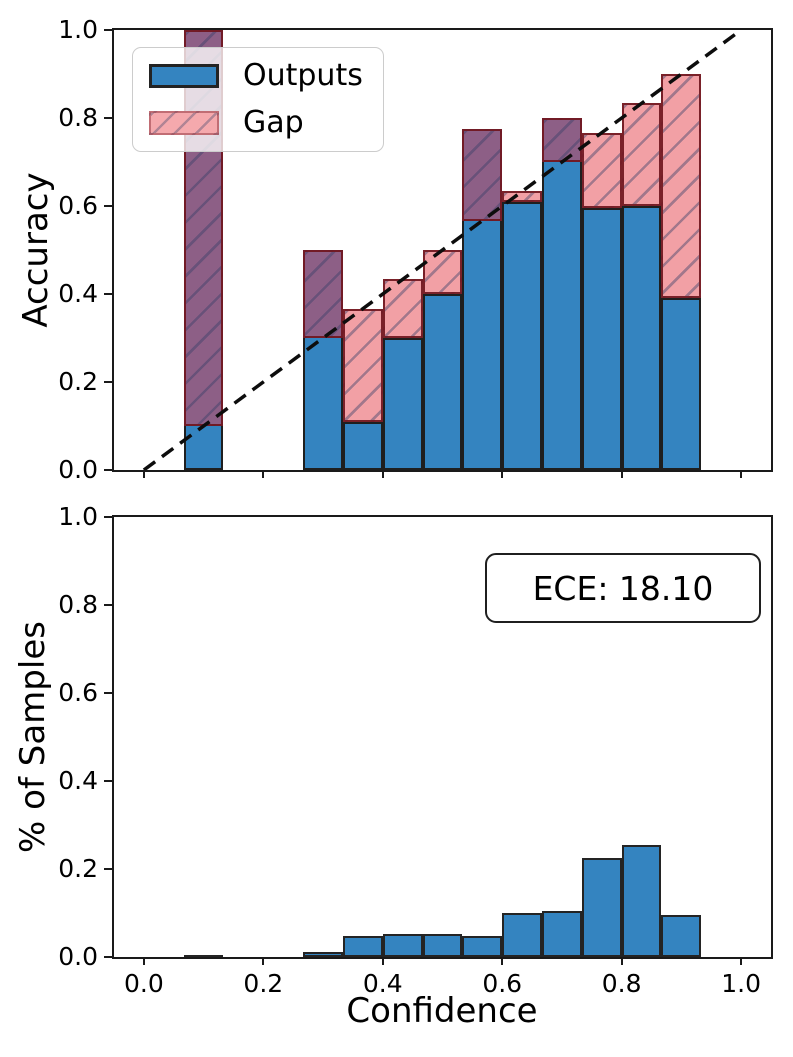 The image size is (793, 1057). I want to click on gap-legend-label: Gap, so click(273, 122).